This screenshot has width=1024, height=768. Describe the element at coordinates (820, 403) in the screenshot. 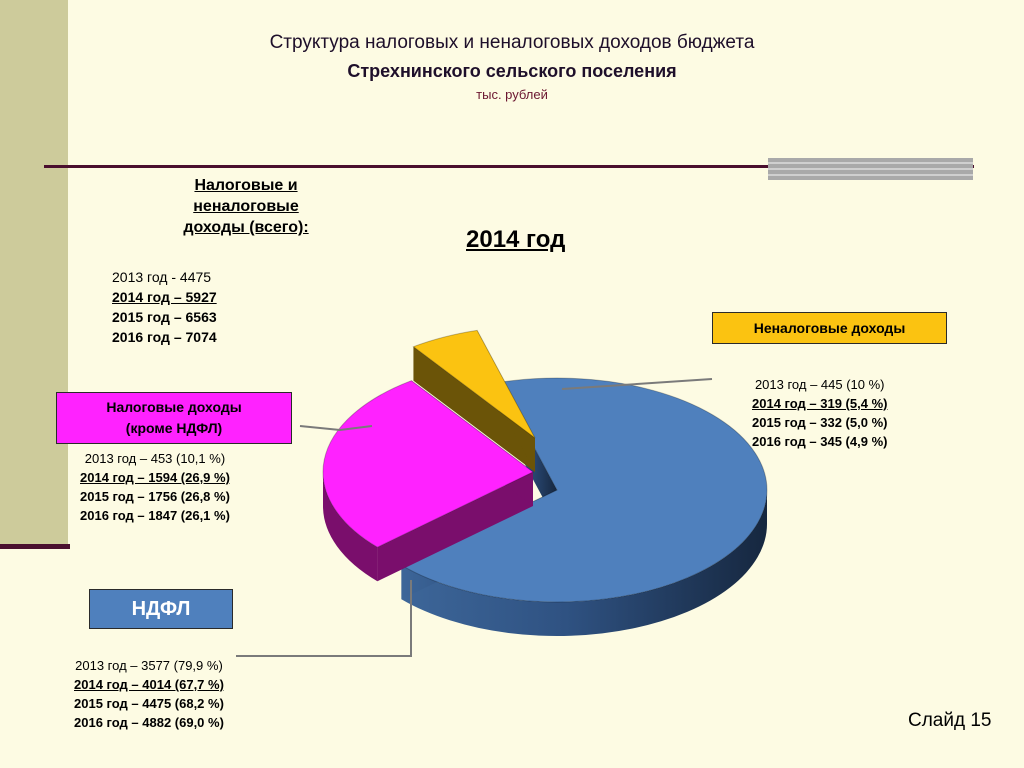

I see `nontax-line-2014: 2014 год – 319 (5,4 %)` at that location.